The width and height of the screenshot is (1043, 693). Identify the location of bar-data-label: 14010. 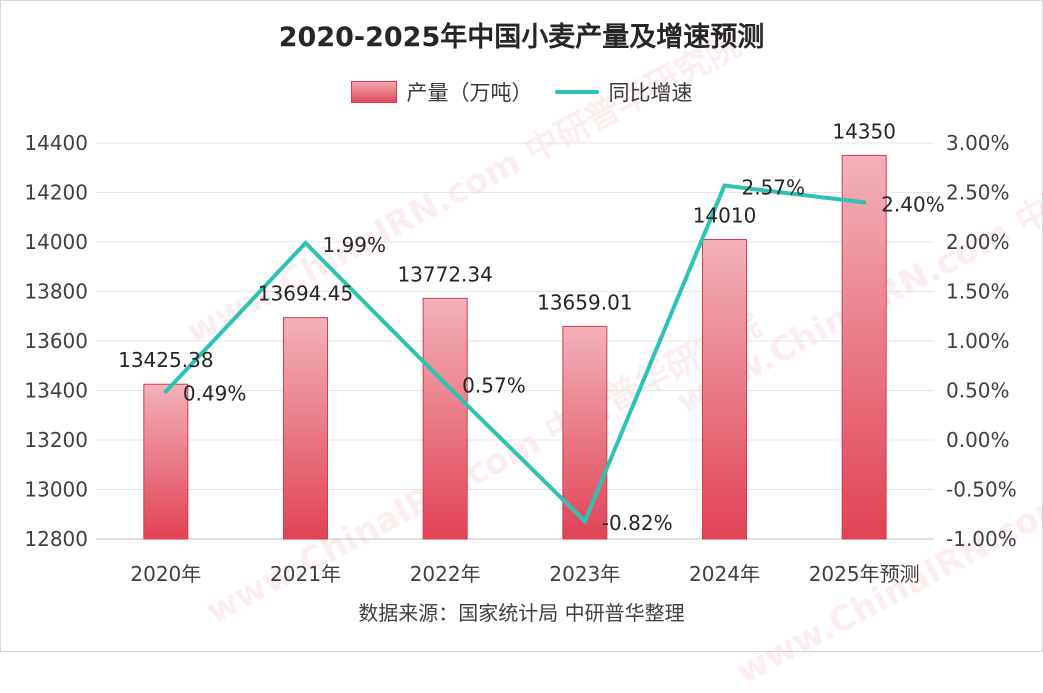
(725, 216).